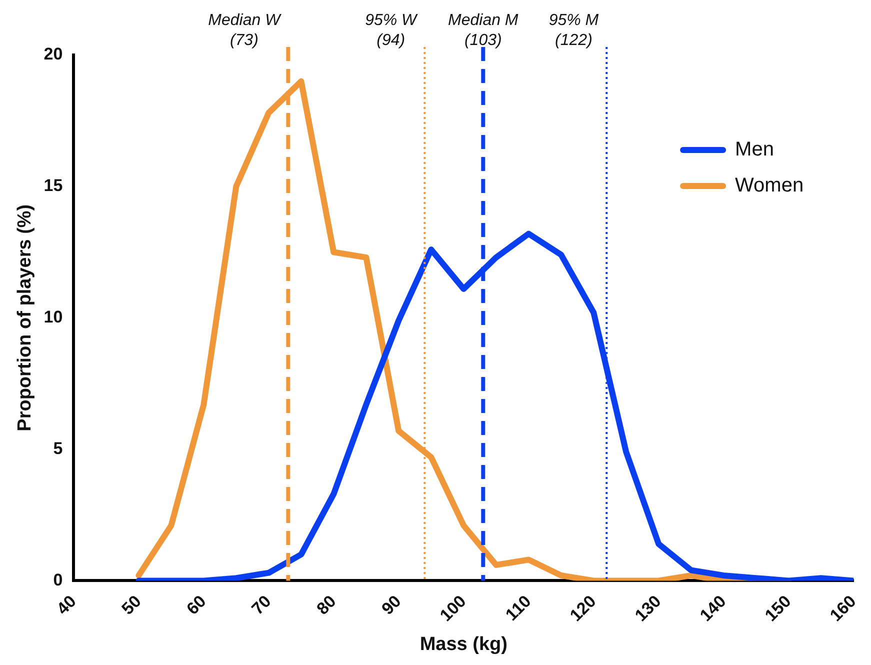 The image size is (871, 665). What do you see at coordinates (131, 605) in the screenshot?
I see `x-tick-label: 50` at bounding box center [131, 605].